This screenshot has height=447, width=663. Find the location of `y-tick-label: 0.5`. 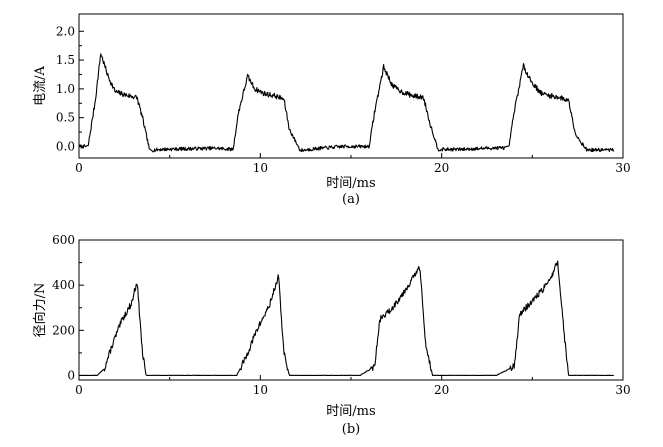

y-tick-label: 0.5 is located at coordinates (65, 118).